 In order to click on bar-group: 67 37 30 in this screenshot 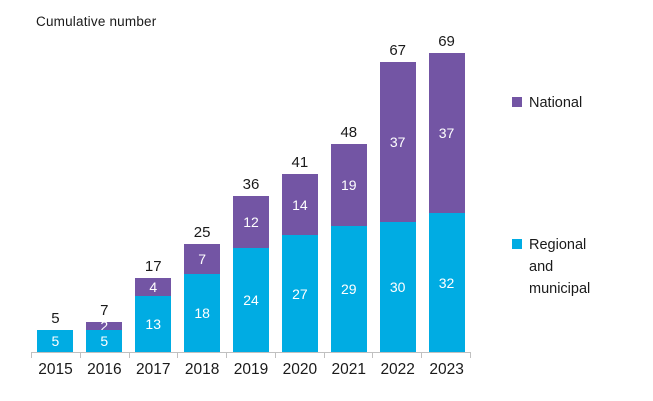, I will do `click(397, 197)`.